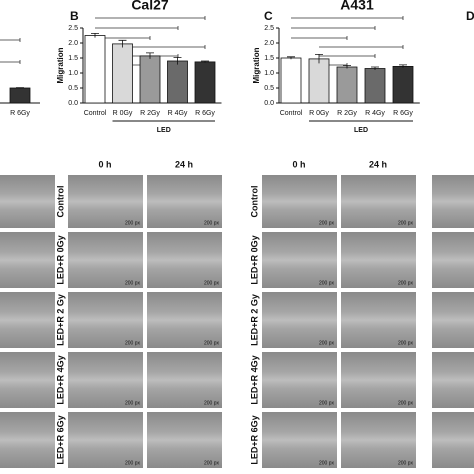  Describe the element at coordinates (269, 28) in the screenshot. I see `y-tick-label: 2.5` at that location.